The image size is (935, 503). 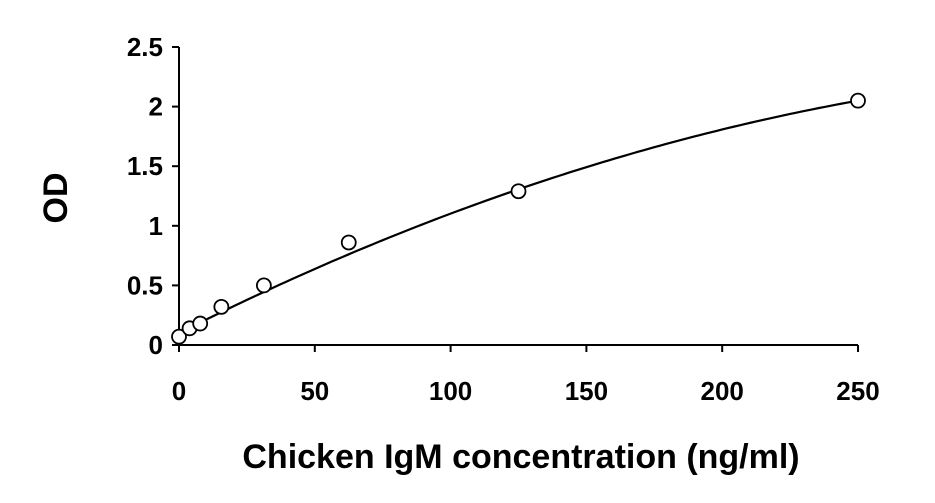 I want to click on x-tick-label: 0, so click(x=179, y=391).